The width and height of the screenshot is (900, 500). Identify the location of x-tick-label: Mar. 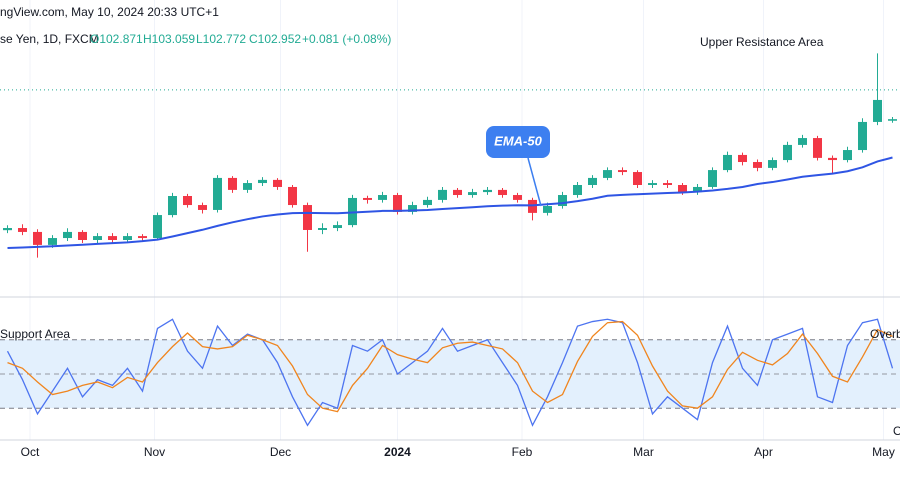
(643, 452).